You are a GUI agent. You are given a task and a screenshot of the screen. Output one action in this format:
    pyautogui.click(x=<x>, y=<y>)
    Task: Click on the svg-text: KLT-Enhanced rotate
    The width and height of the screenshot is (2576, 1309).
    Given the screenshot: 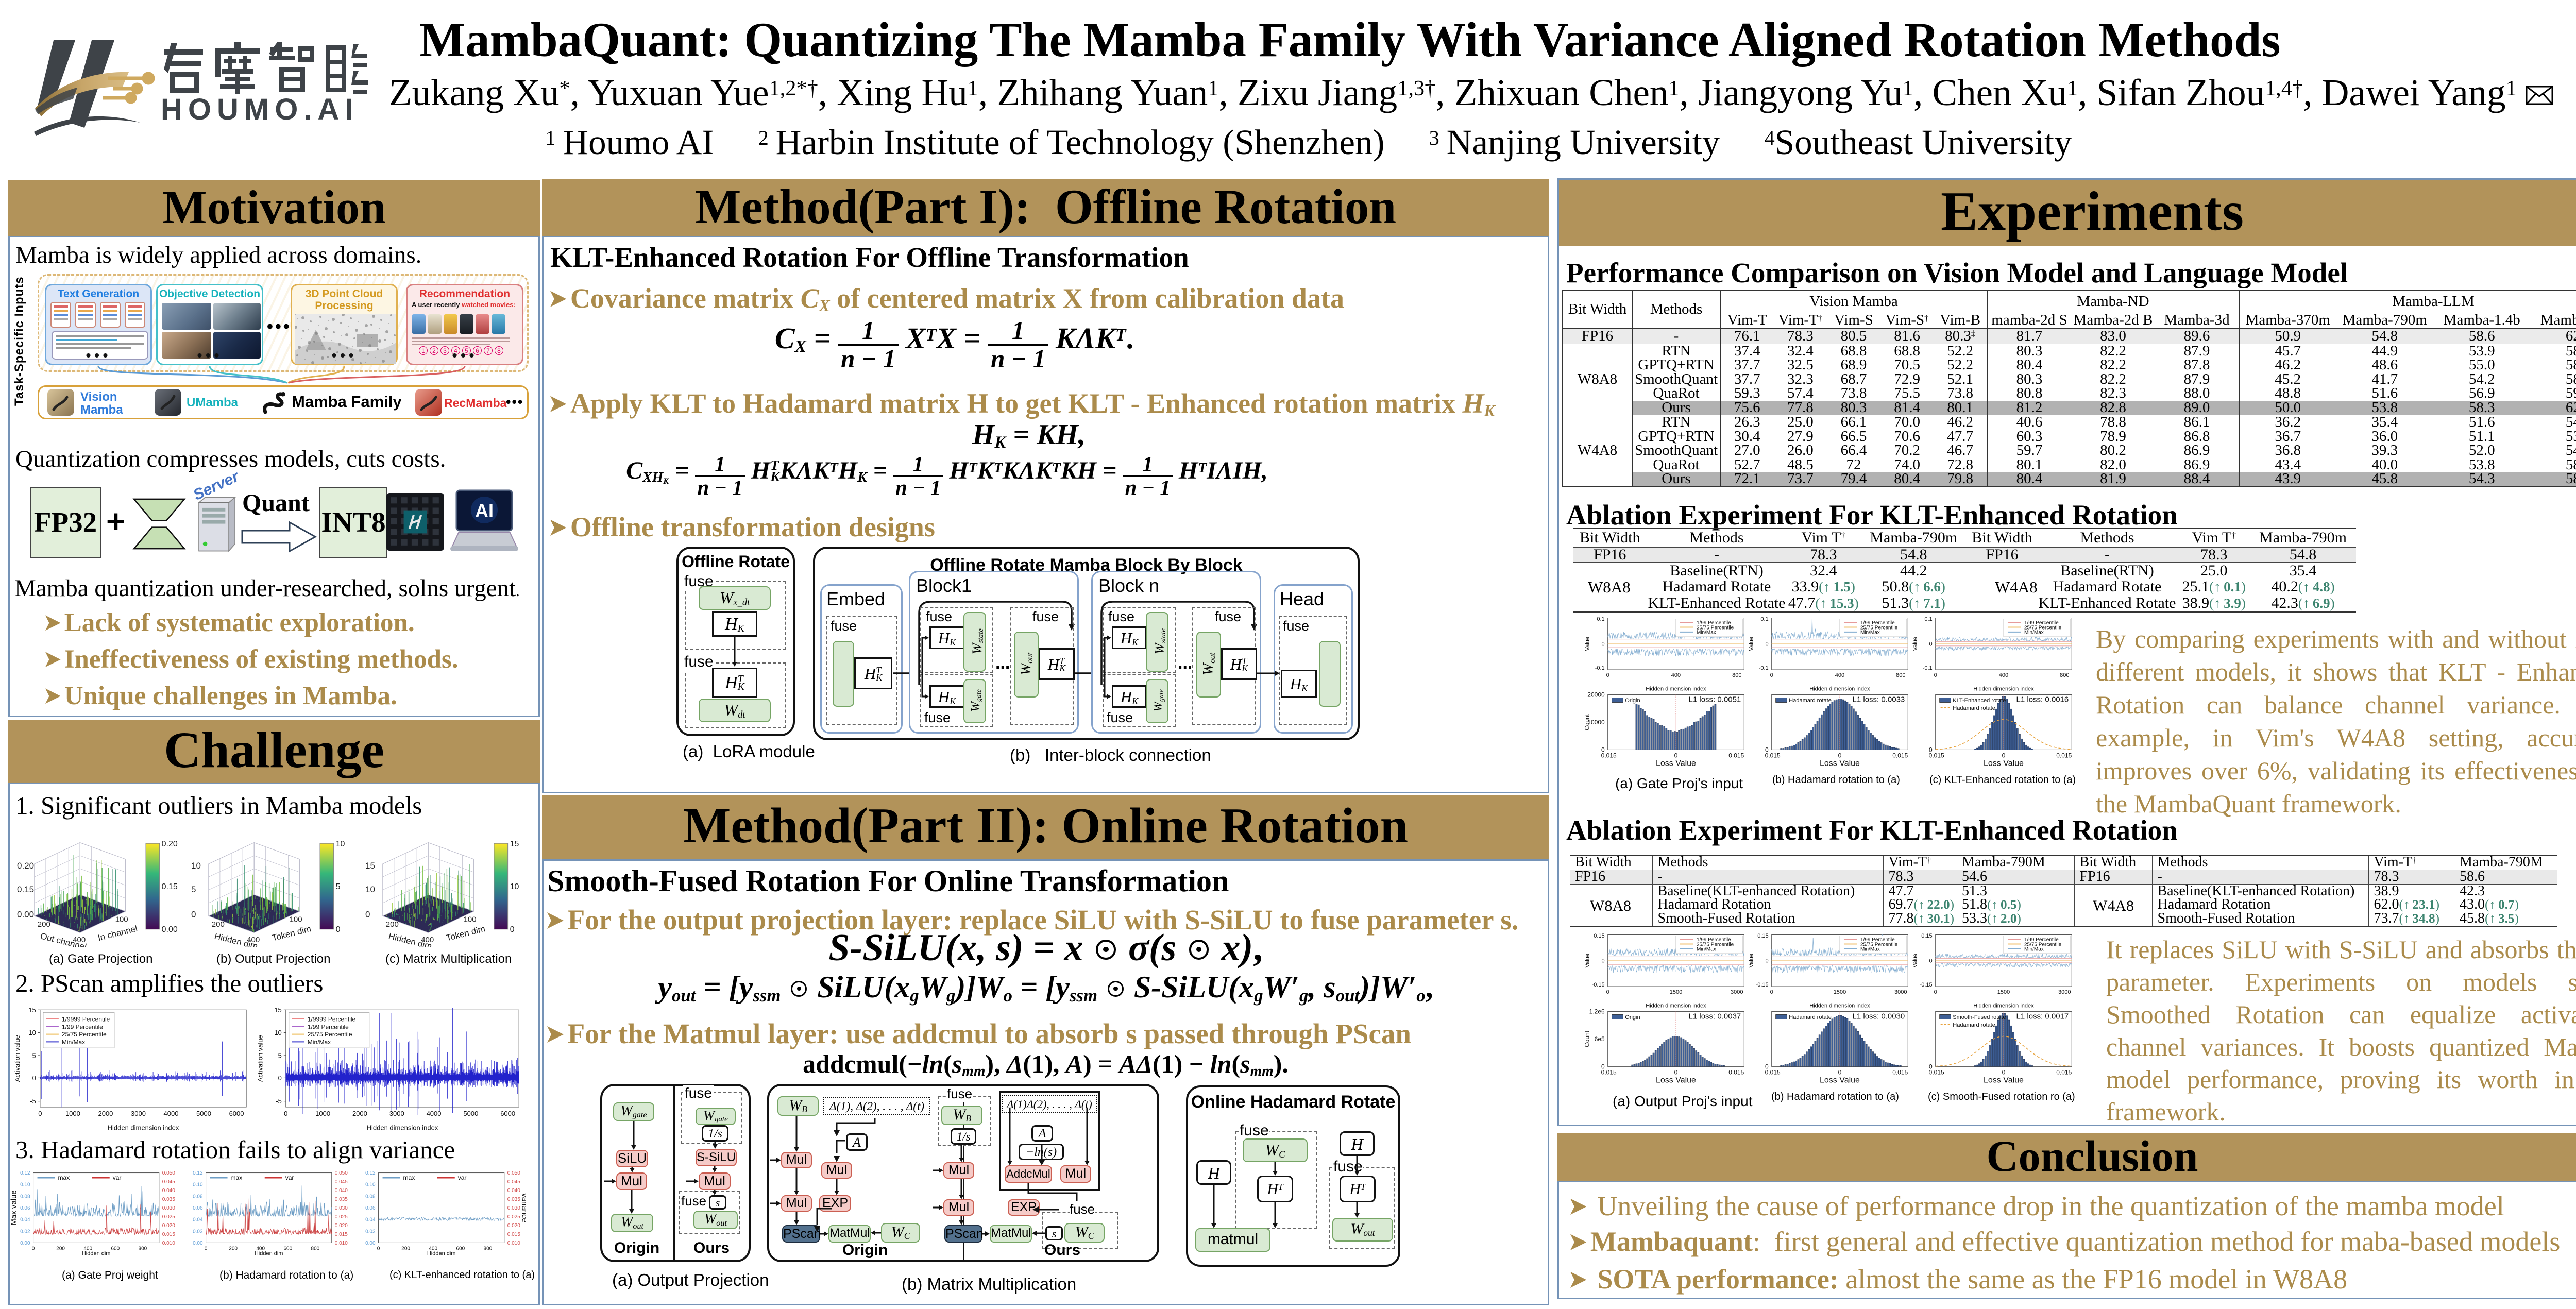 What is the action you would take?
    pyautogui.click(x=1979, y=701)
    